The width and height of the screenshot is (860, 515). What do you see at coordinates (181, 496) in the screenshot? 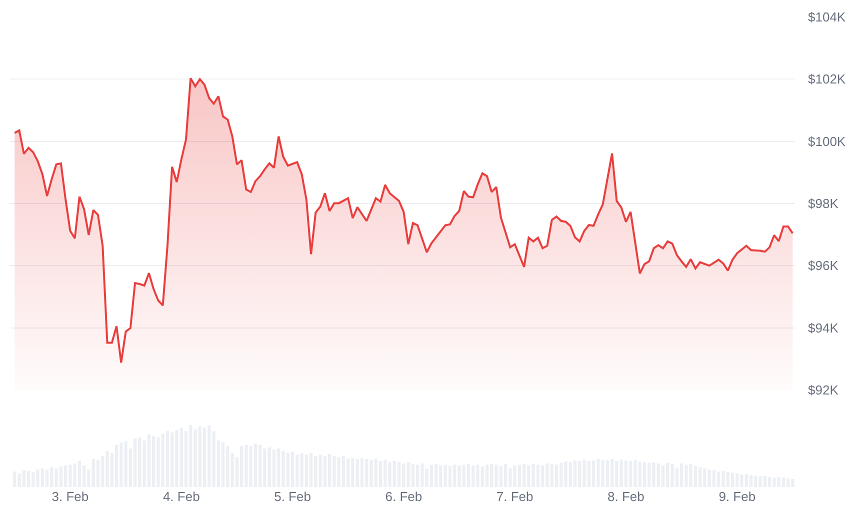
I see `x-tick-label: 4. Feb` at bounding box center [181, 496].